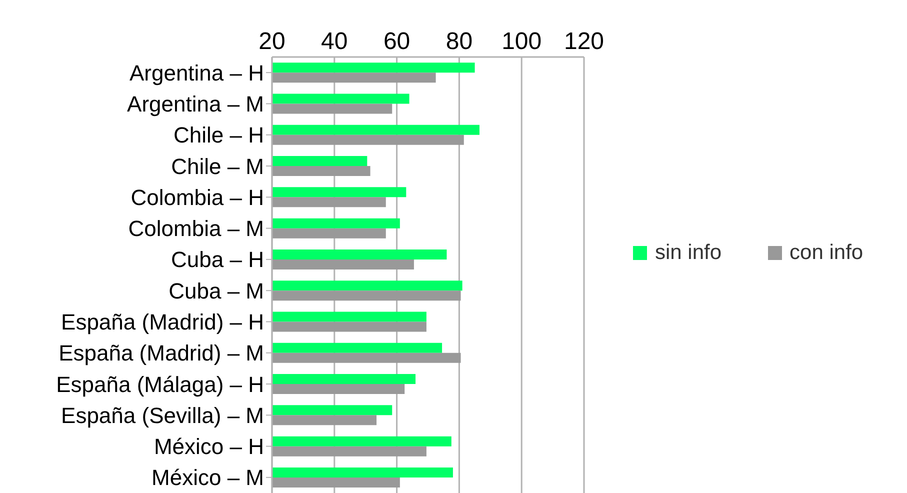  I want to click on x-tick-label: 80, so click(459, 41).